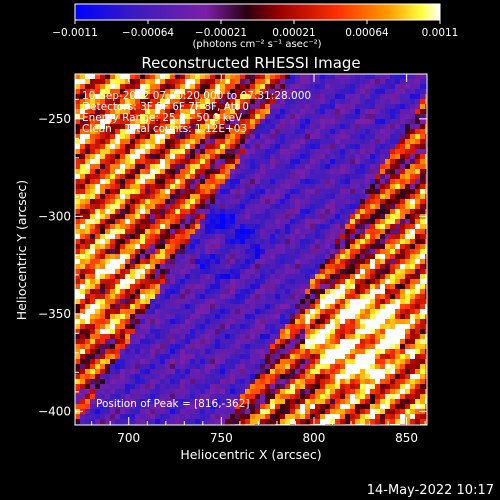 This screenshot has height=500, width=500. Describe the element at coordinates (54, 411) in the screenshot. I see `y-tick-label: −400` at that location.